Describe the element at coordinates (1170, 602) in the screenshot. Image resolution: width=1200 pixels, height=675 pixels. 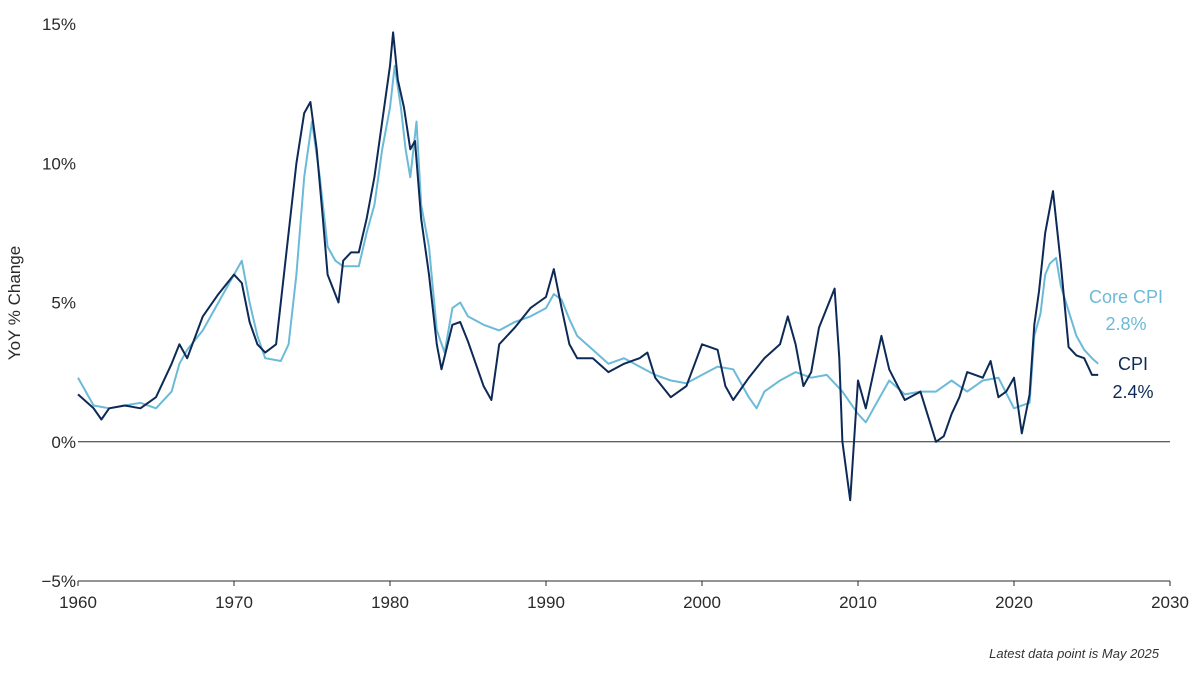
I see `x-tick-label: 2030` at that location.